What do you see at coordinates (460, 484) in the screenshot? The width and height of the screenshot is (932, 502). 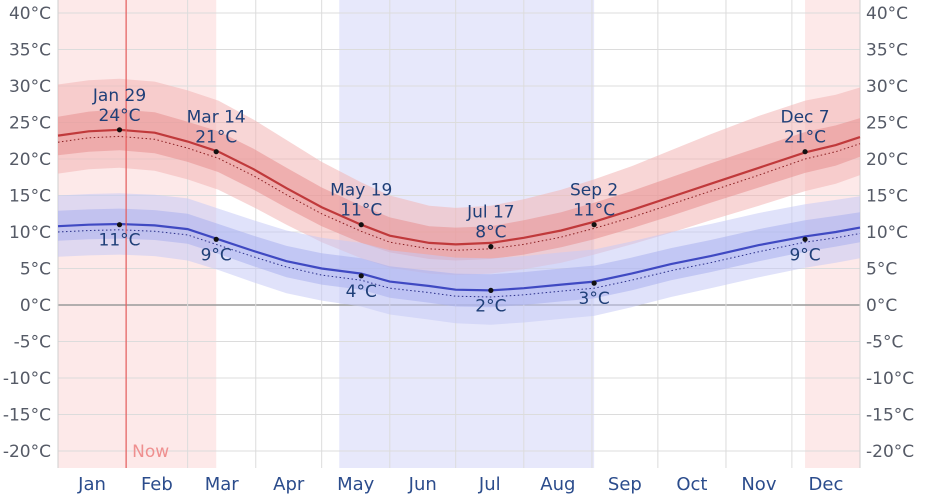 I see `x-axis-labels: Jan Feb Mar Apr May Jun Jul Aug Sep Oct Nov Dec` at bounding box center [460, 484].